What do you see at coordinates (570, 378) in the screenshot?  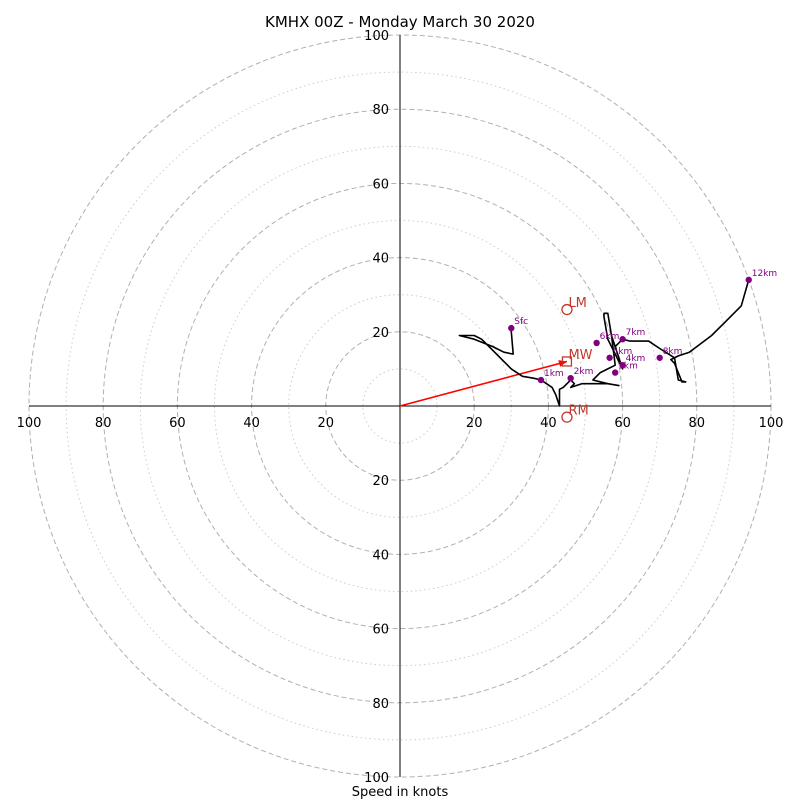 I see `level-marker-2km` at bounding box center [570, 378].